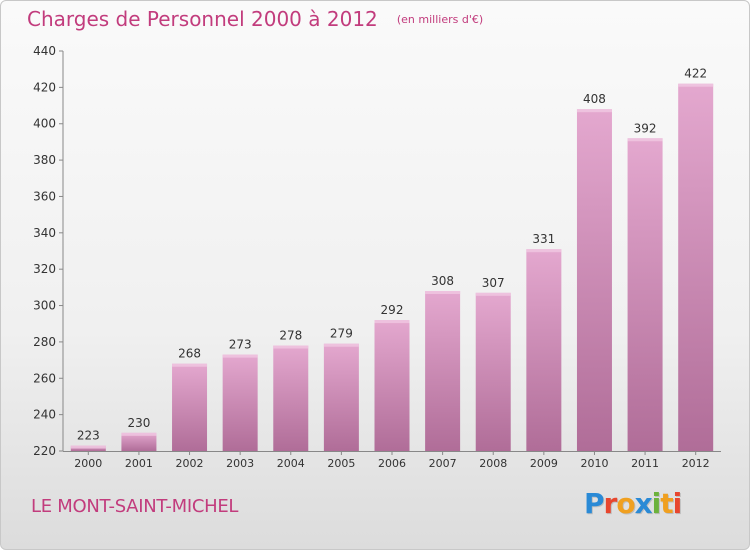  Describe the element at coordinates (44, 87) in the screenshot. I see `y-tick-label: 420` at that location.